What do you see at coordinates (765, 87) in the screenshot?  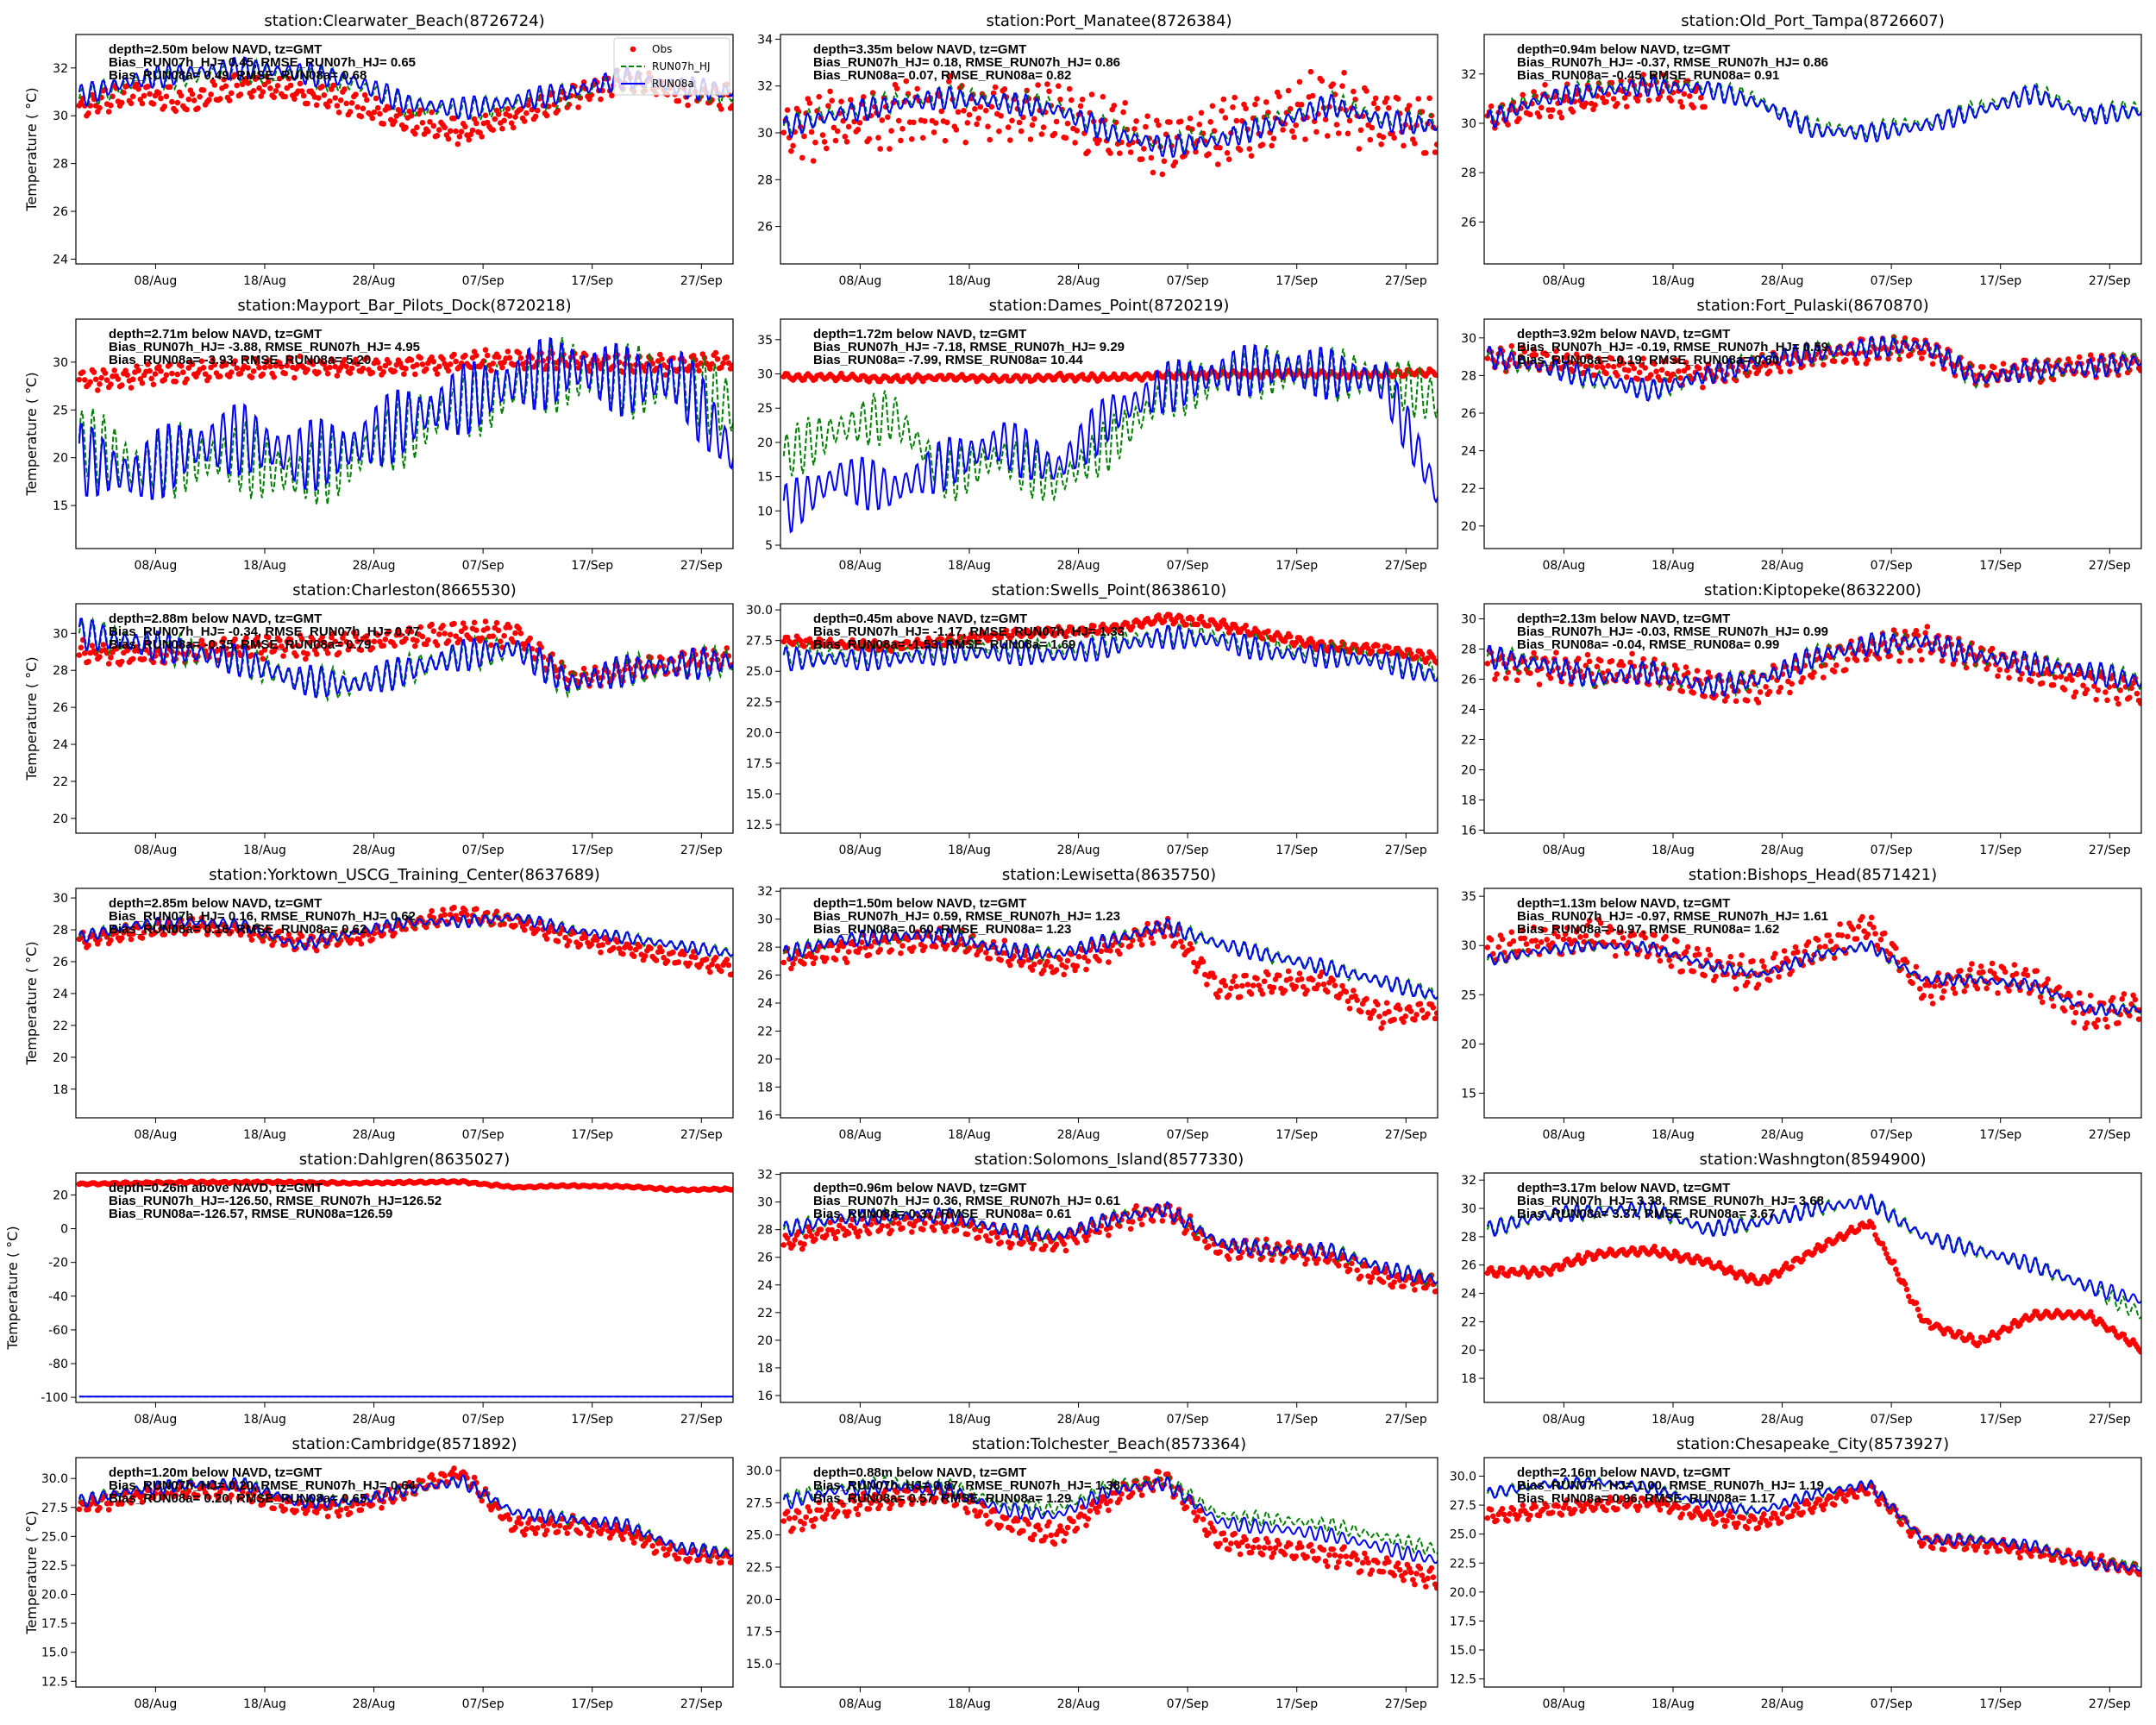 I see `y-tick-label: 32` at bounding box center [765, 87].